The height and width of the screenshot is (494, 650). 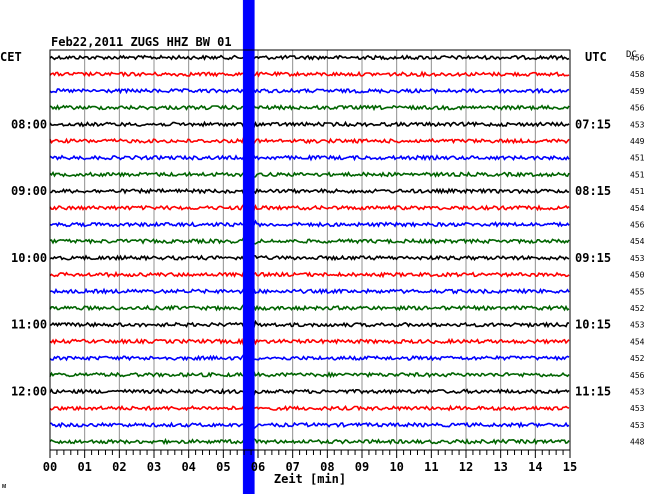 I want to click on dc-value-label: 459, so click(x=637, y=91).